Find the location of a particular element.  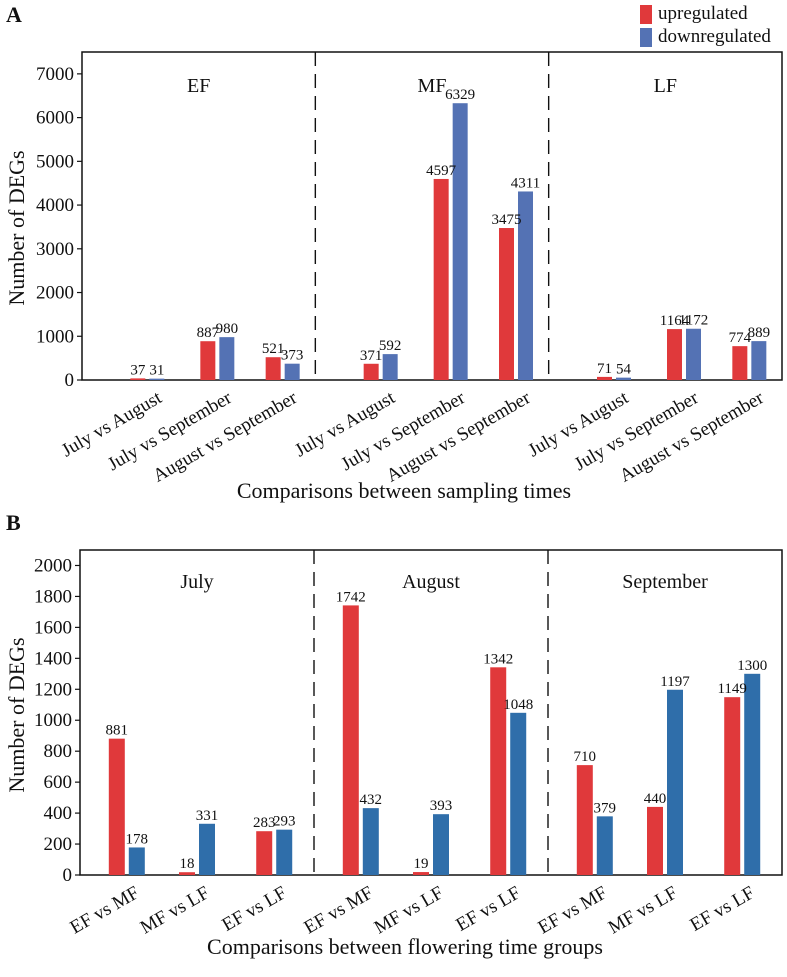

panel-a-data-label-up: 371 is located at coordinates (371, 356).